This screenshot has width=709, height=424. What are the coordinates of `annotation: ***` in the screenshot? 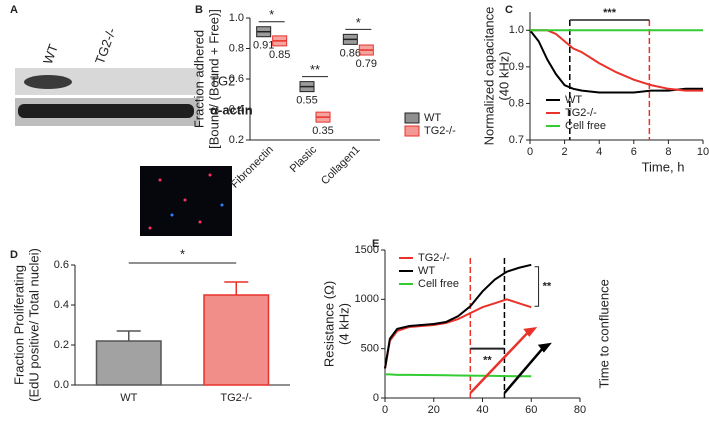 It's located at (610, 13).